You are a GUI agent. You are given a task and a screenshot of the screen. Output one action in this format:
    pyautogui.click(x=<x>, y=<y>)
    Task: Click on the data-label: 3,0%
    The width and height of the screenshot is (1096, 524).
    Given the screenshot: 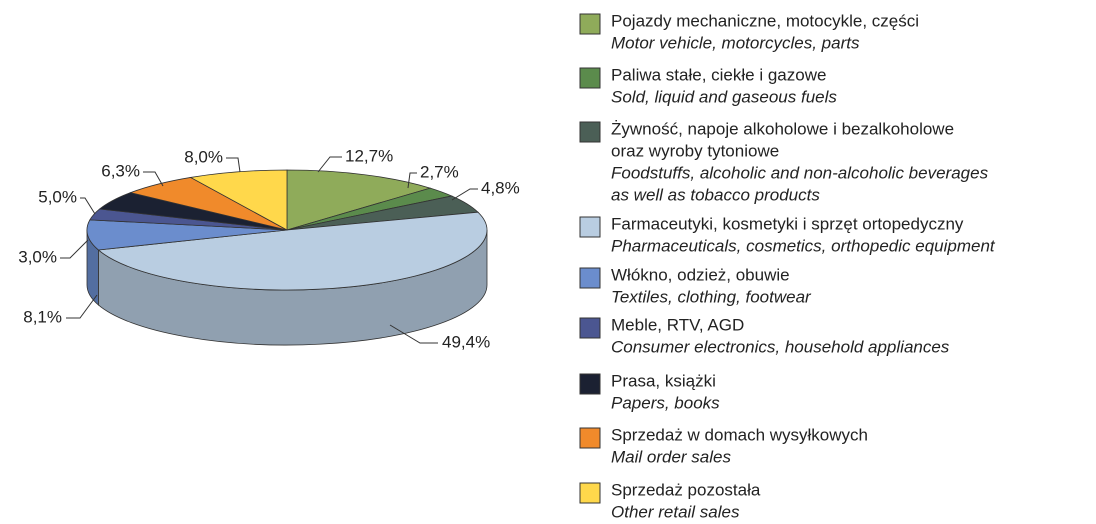 What is the action you would take?
    pyautogui.click(x=37, y=256)
    